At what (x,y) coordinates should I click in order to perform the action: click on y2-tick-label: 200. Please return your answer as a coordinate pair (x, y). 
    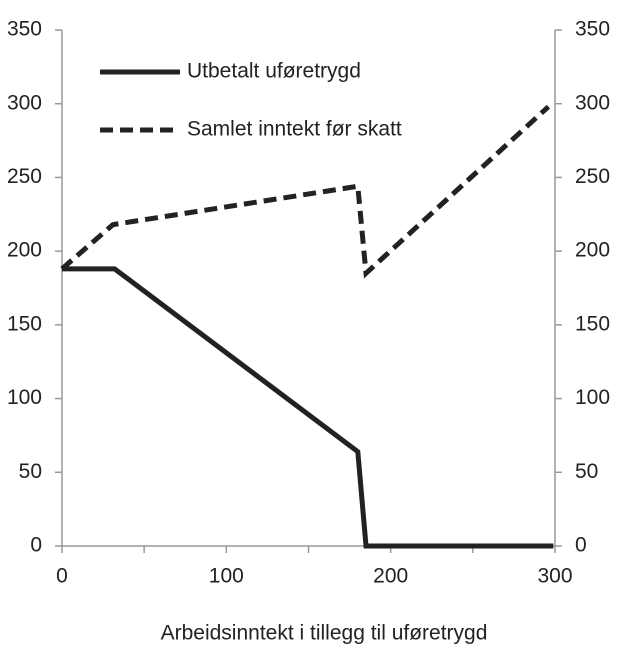
    Looking at the image, I should click on (592, 250).